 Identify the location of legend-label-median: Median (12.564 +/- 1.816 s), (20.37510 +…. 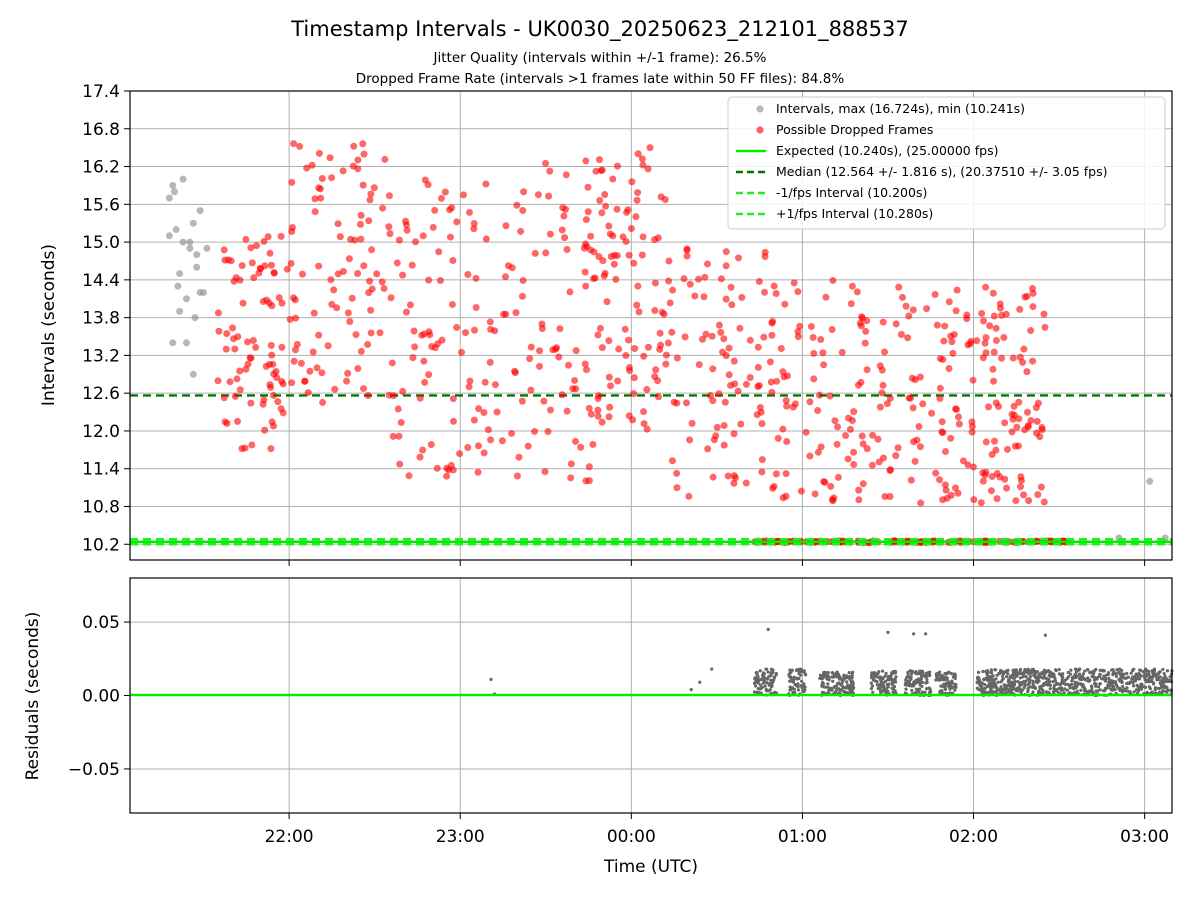
(941, 171).